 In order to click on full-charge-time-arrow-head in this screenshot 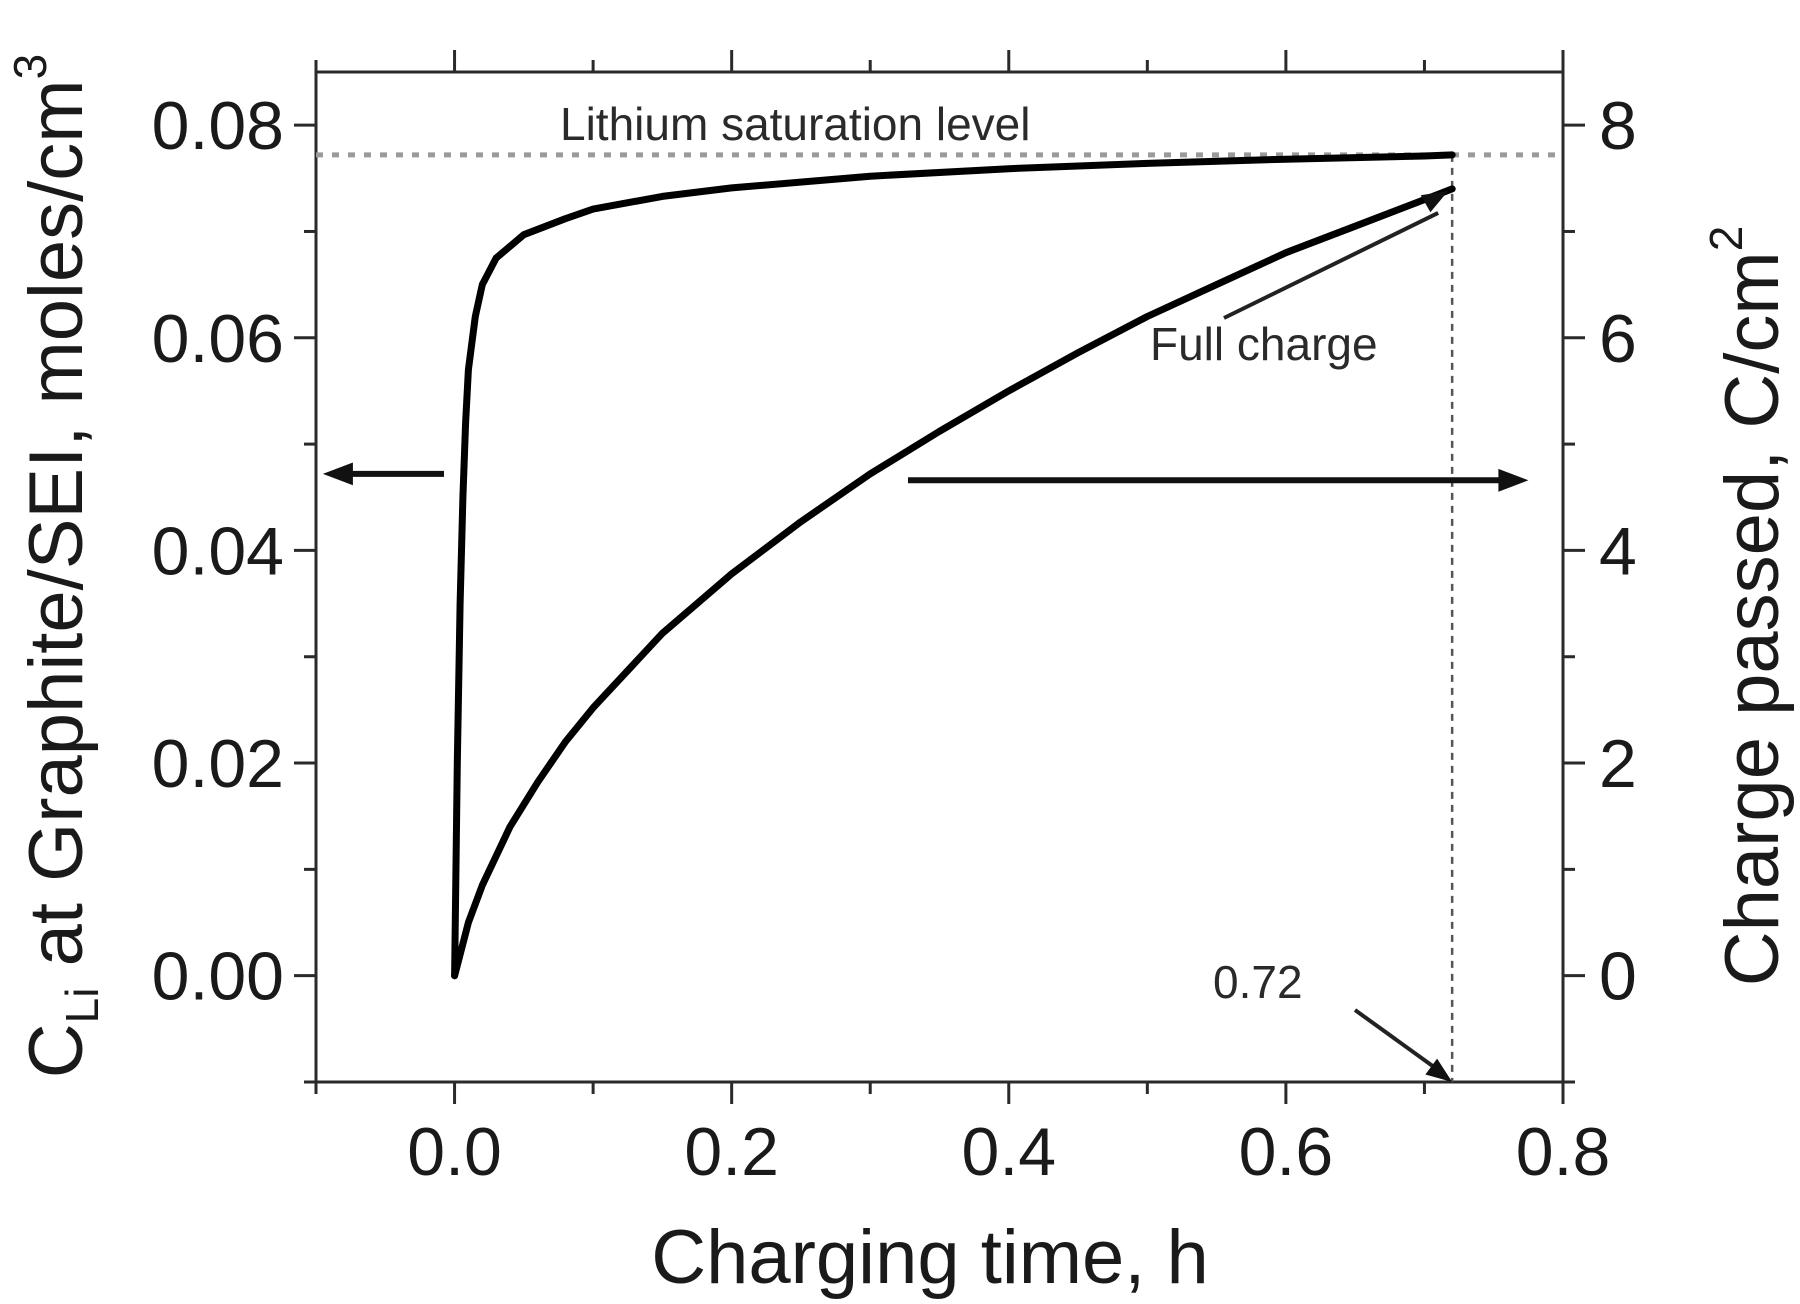, I will do `click(1439, 1070)`.